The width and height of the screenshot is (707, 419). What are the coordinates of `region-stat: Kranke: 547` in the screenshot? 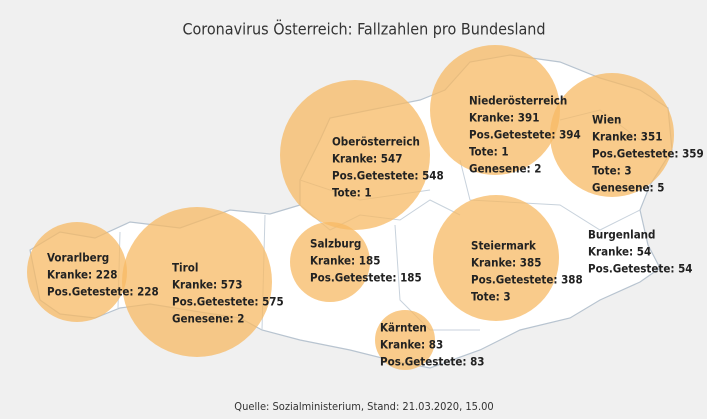 It's located at (367, 159).